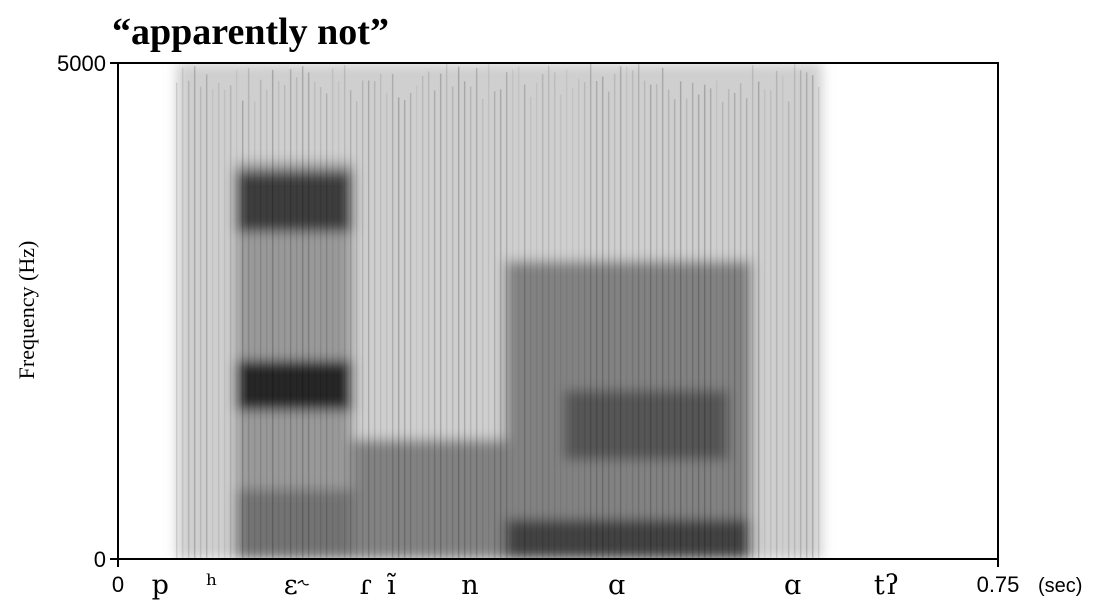 This screenshot has height=604, width=1100. I want to click on segment-labels: p ʰ ɛ˞ ɾ ĩ n ɑ ɑ tʔ, so click(526, 585).